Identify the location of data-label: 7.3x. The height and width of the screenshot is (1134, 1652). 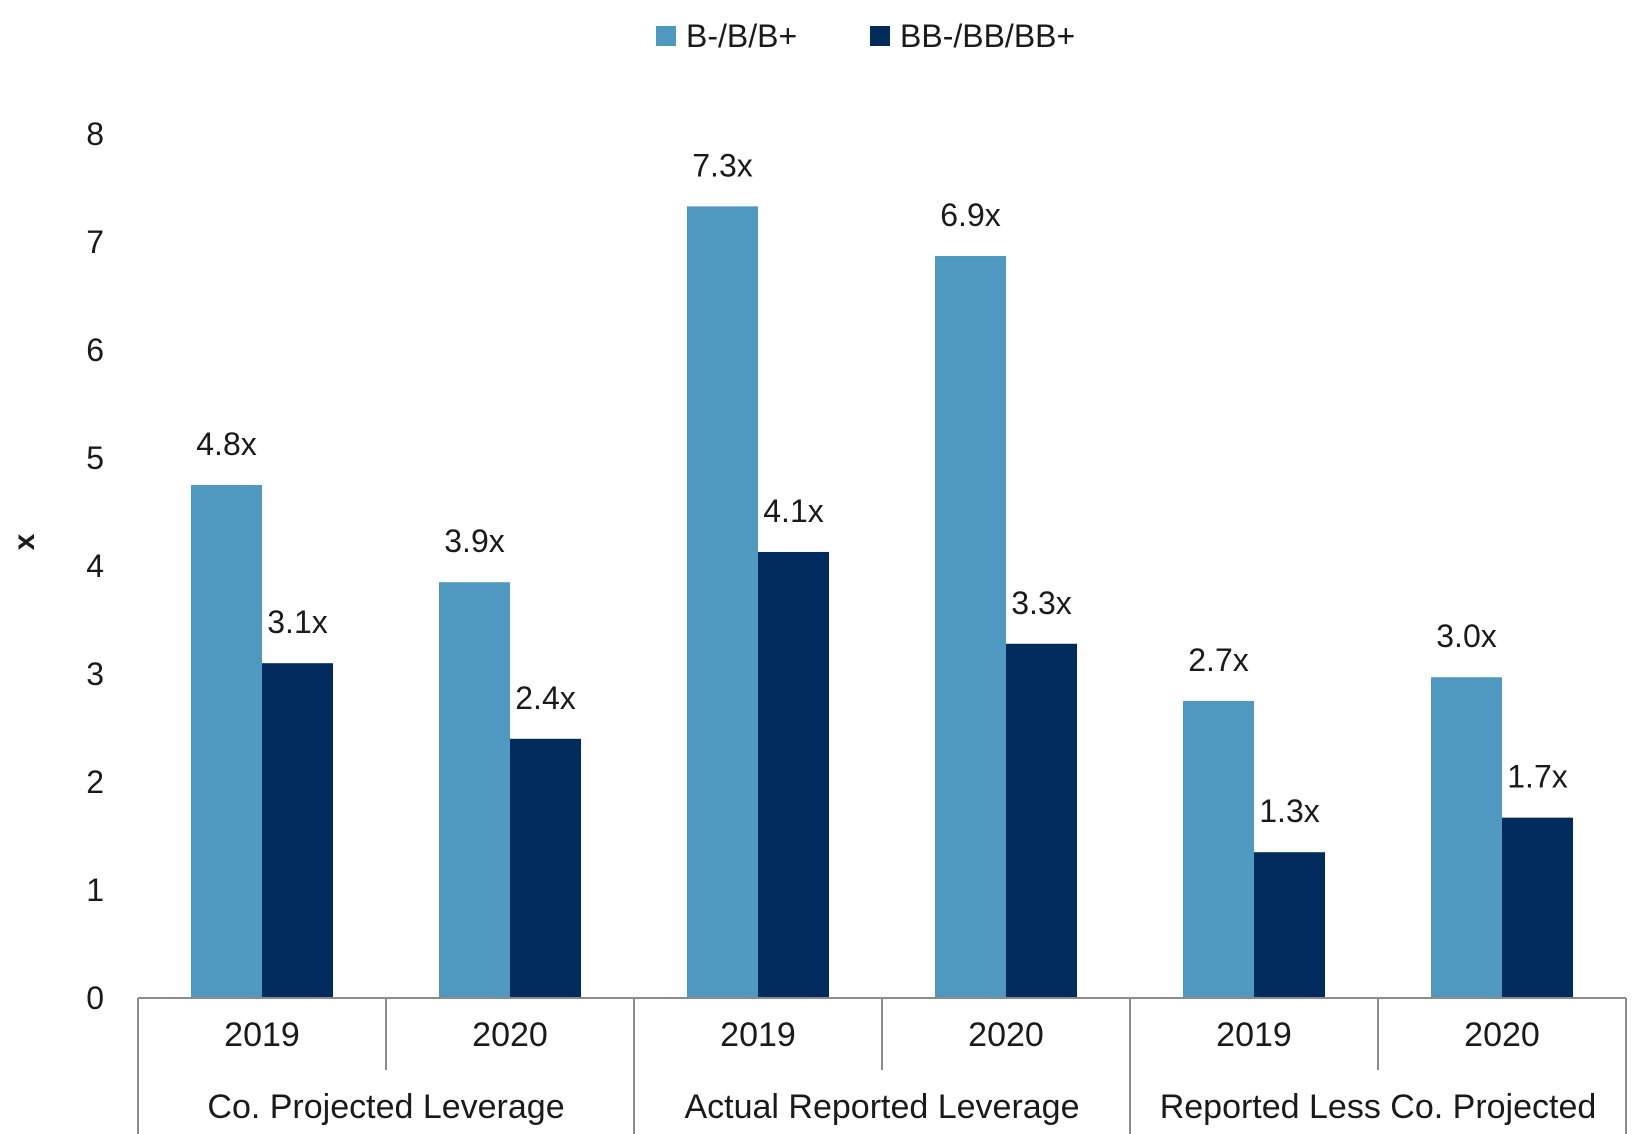
(722, 165).